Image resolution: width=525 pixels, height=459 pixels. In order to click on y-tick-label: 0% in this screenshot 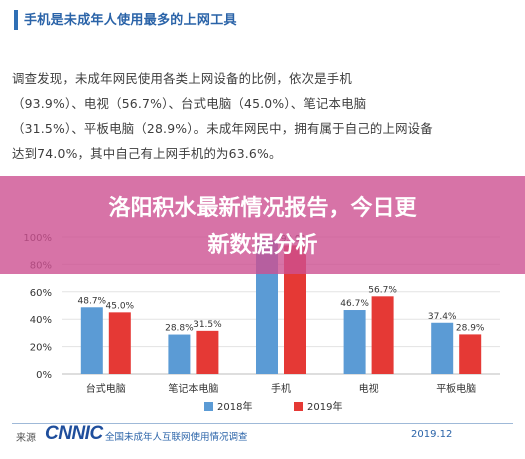, I will do `click(44, 375)`.